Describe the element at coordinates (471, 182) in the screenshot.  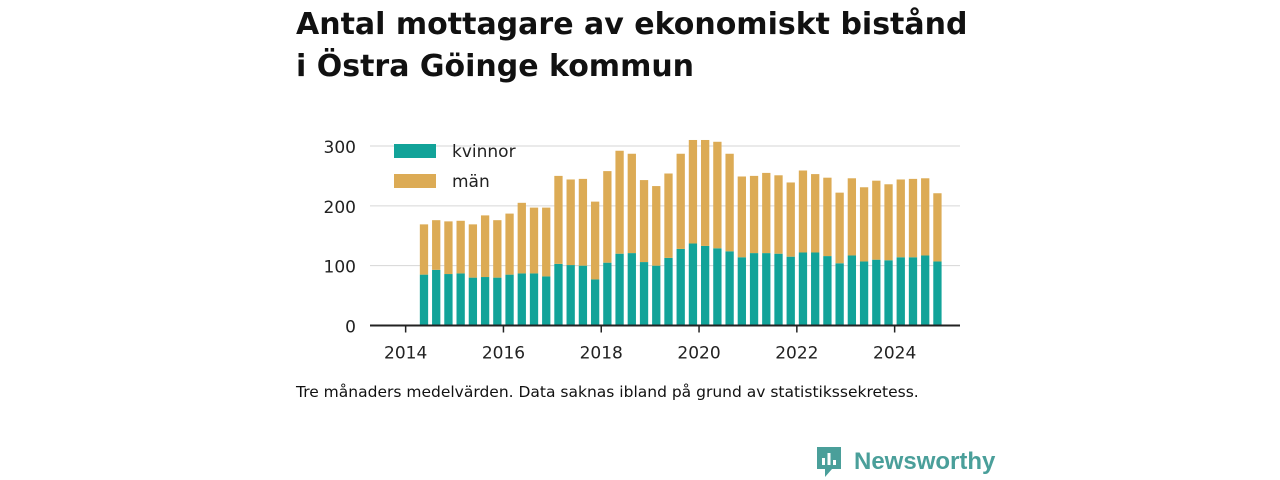
I see `legend-label: män` at that location.